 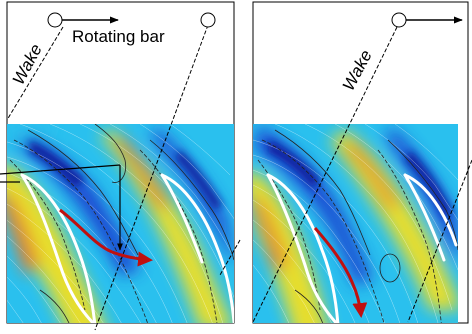 I want to click on callout-connector, so click(x=61, y=207).